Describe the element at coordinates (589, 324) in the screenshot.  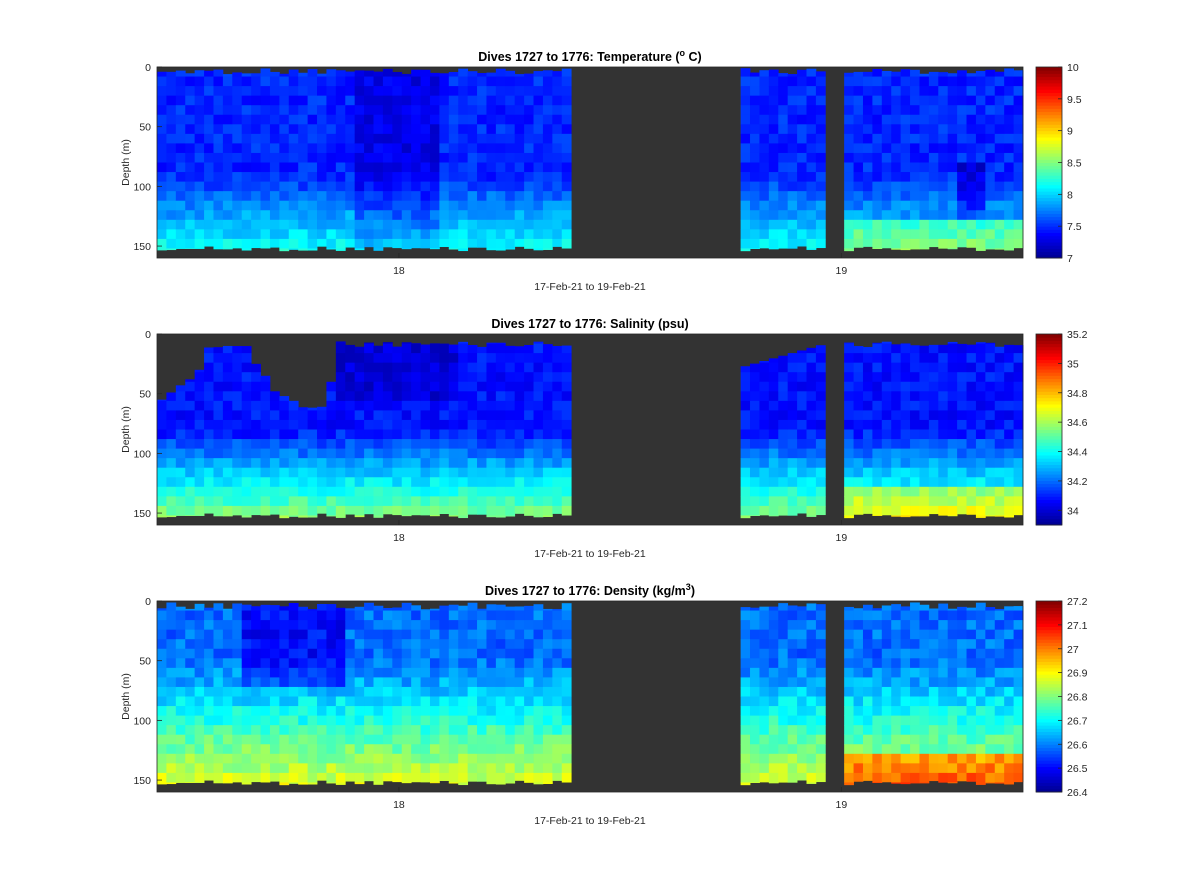
I see `salinity-chart-title: Dives 1727 to 1776: Salinity (psu)` at that location.